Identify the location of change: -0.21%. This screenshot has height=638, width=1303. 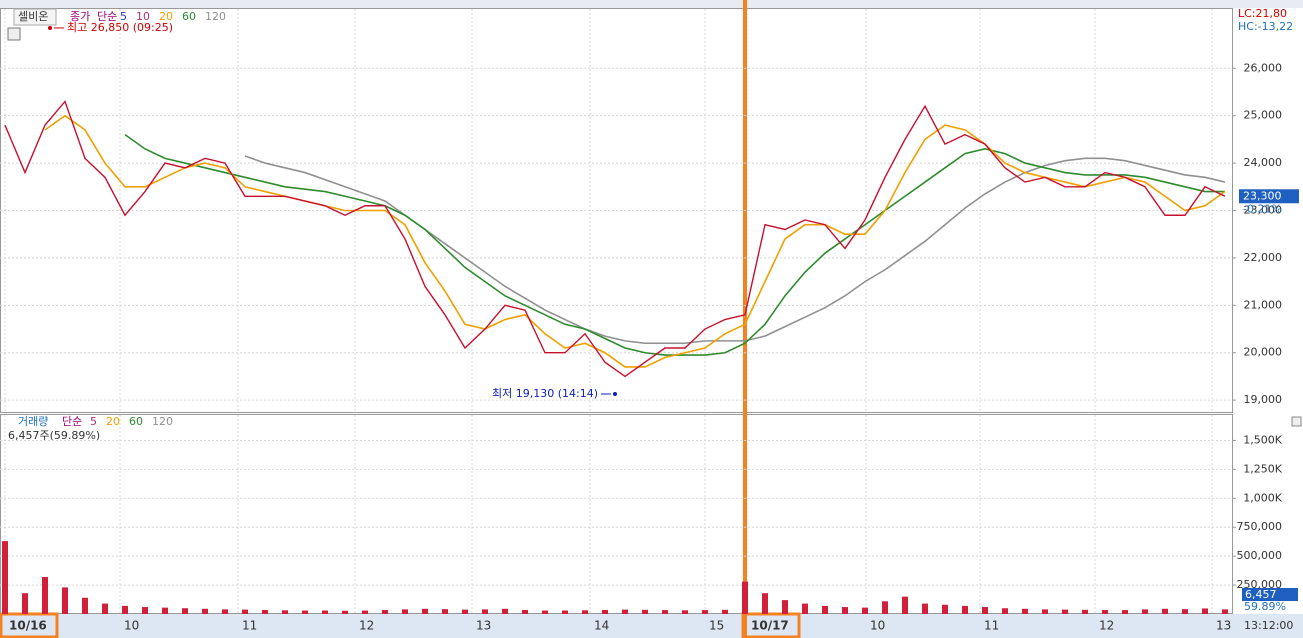
(1262, 208).